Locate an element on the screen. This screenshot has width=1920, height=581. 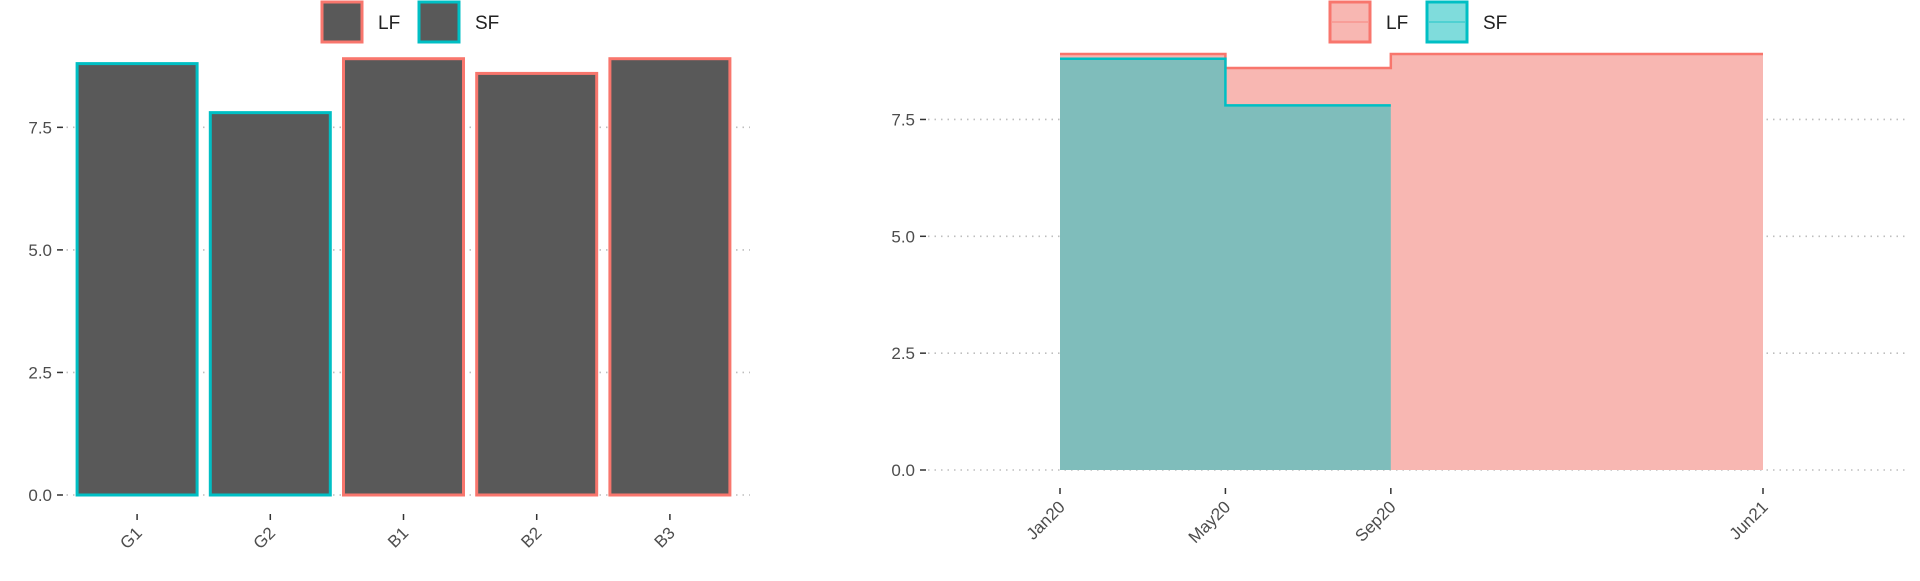
bar-g1 is located at coordinates (137, 279).